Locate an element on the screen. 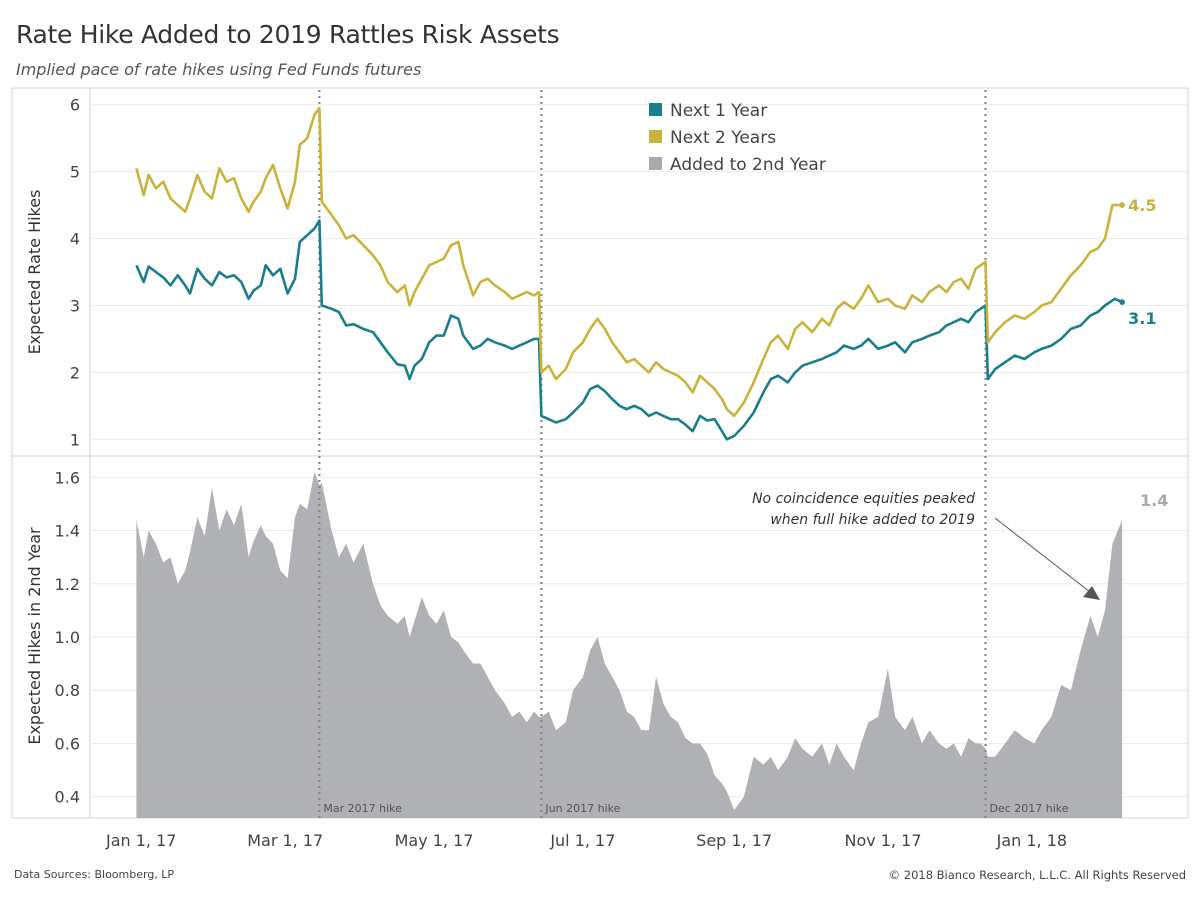 The width and height of the screenshot is (1200, 900). bottom-y-axis-label: Expected Hikes in 2nd Year is located at coordinates (34, 636).